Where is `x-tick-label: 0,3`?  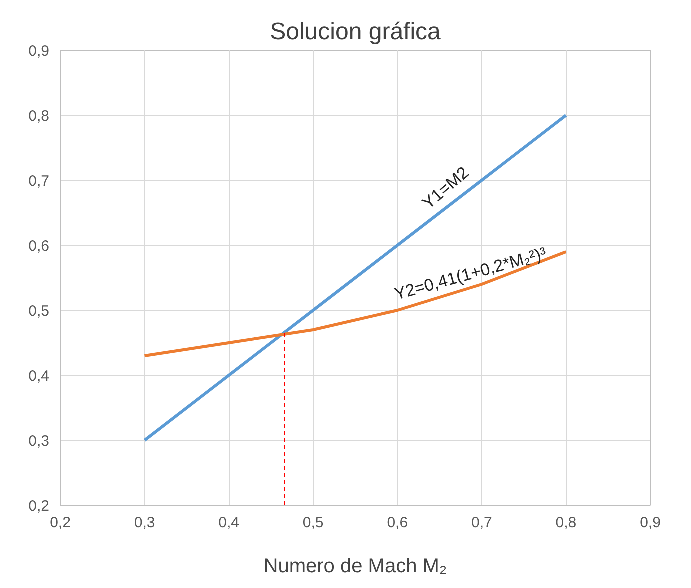
x-tick-label: 0,3 is located at coordinates (145, 523).